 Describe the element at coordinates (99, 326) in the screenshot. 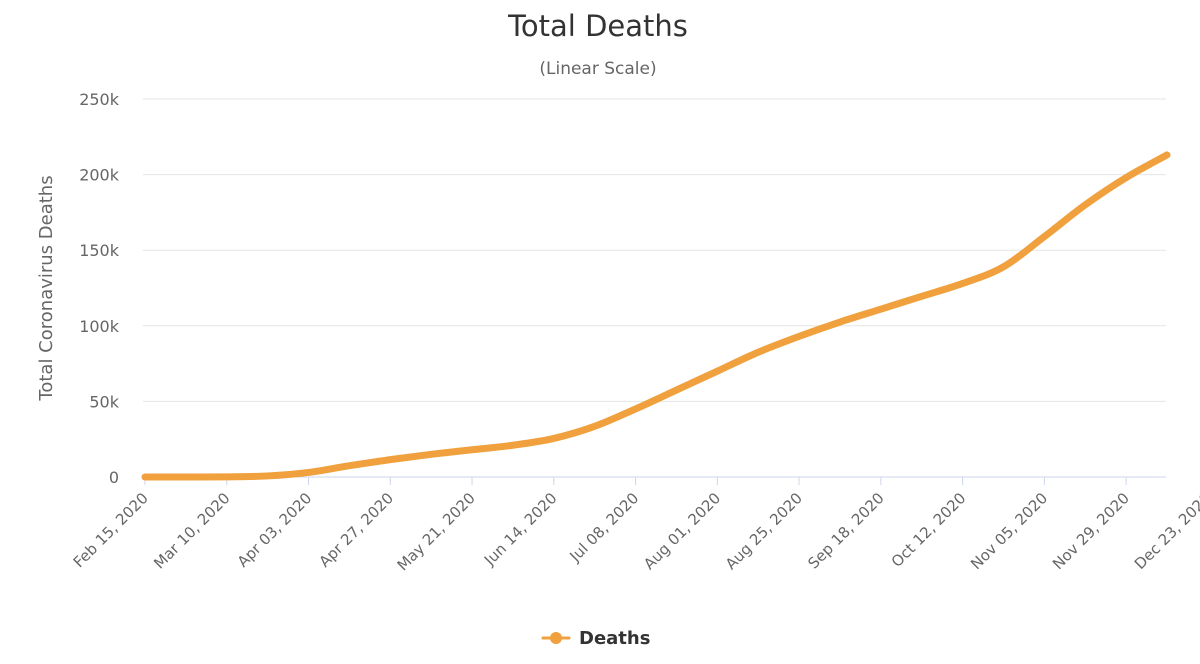

I see `y-tick-label: 100k` at that location.